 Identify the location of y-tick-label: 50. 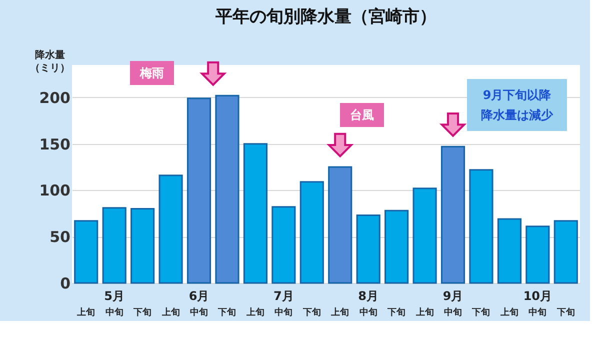
(60, 237).